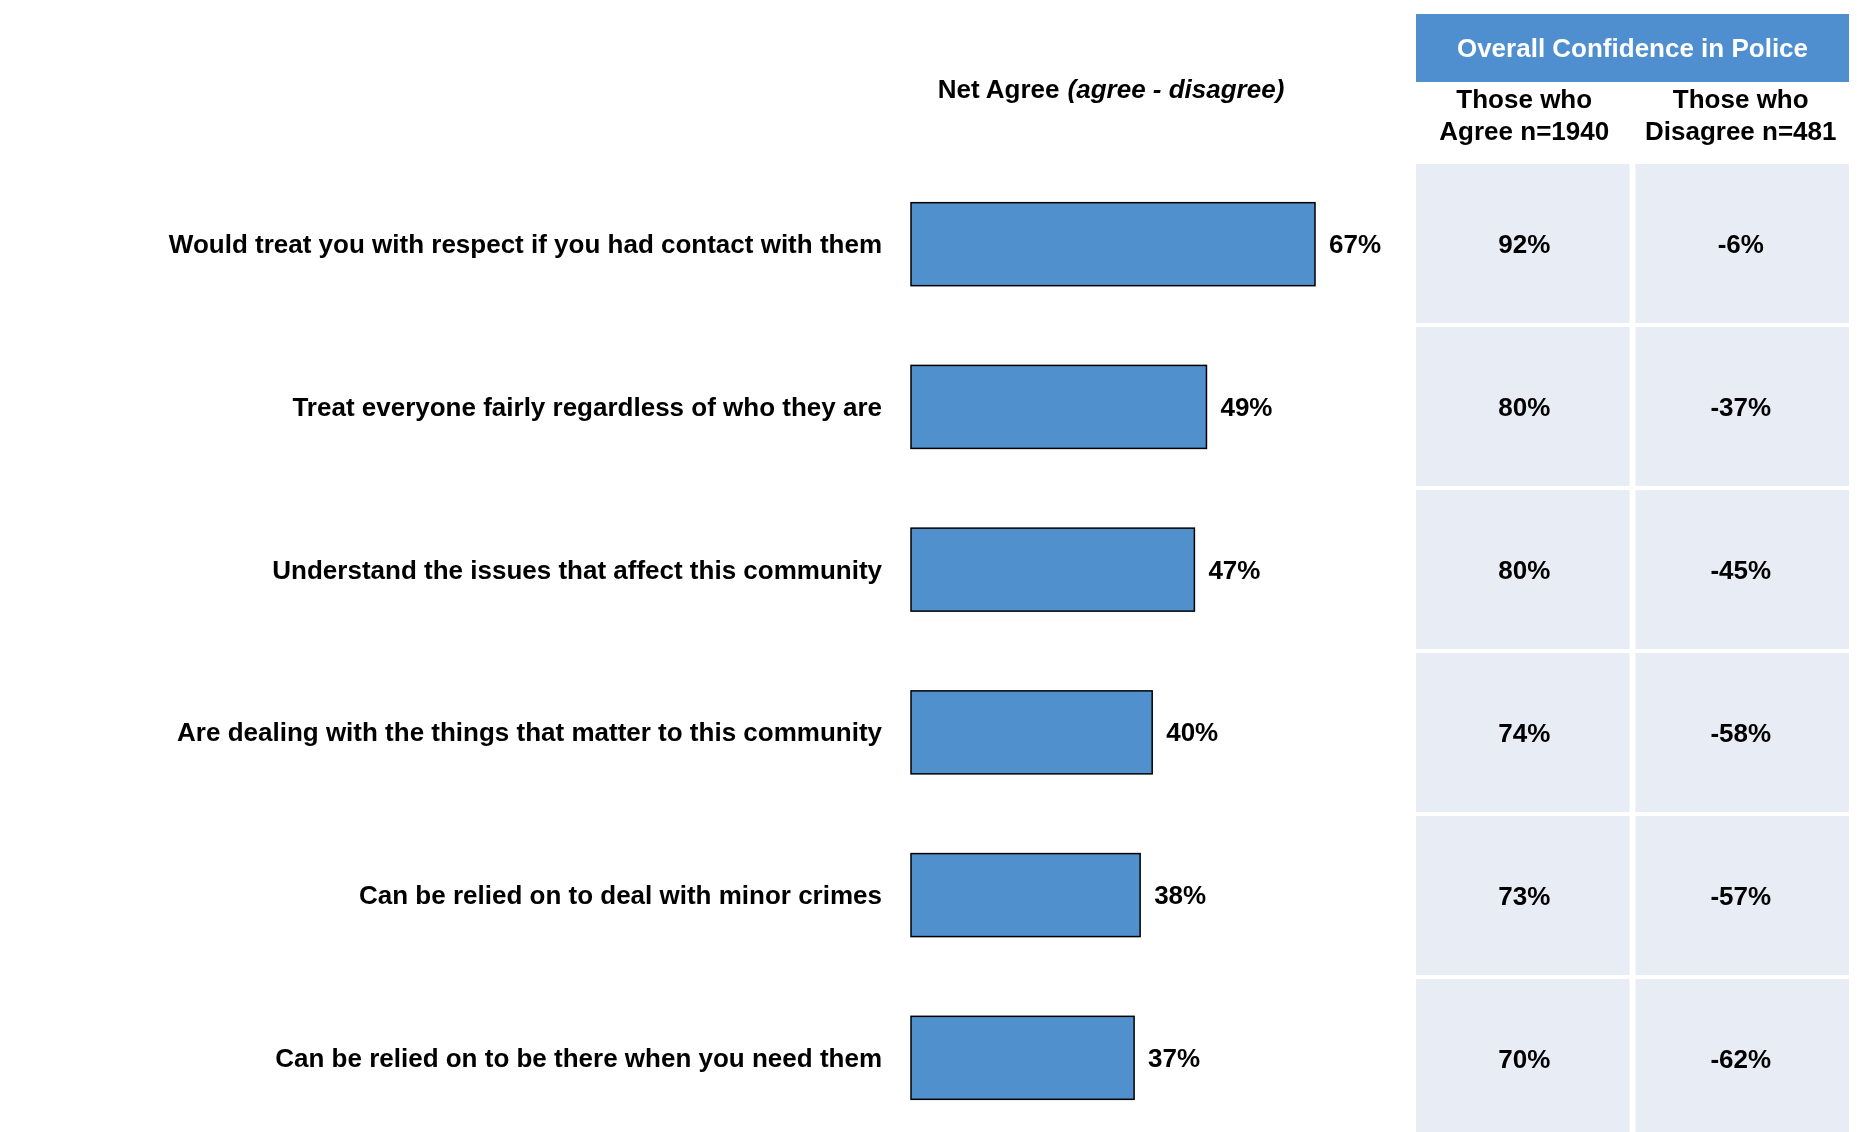 This screenshot has width=1857, height=1132. What do you see at coordinates (578, 1057) in the screenshot?
I see `y-tick-label: Can be relied on to be there when you need them` at bounding box center [578, 1057].